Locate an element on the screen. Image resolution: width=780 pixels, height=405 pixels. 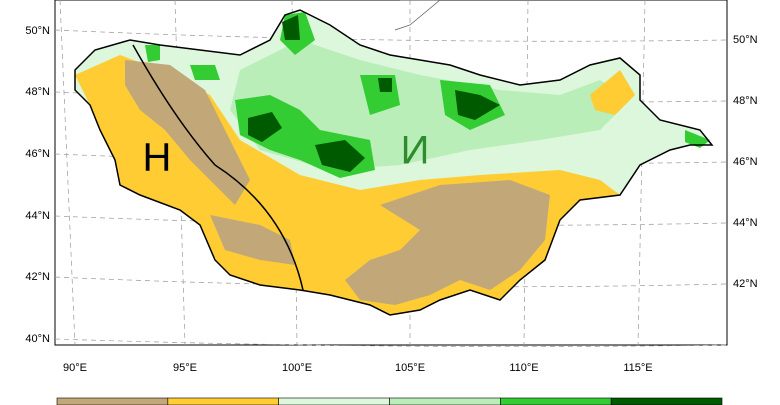
lon-labels: 90°E 95°E 100°E 105°E 110°E 115°E is located at coordinates (358, 368).